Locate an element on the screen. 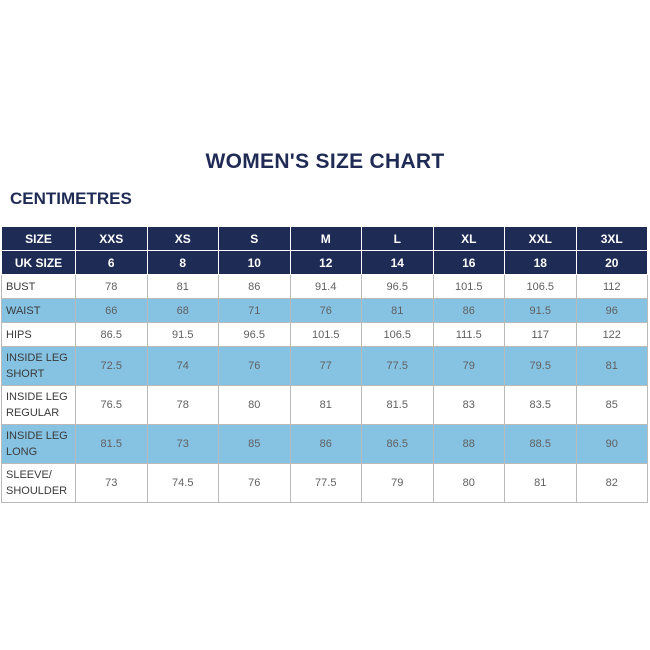 This screenshot has width=650, height=650. table-cell: 117 is located at coordinates (540, 334).